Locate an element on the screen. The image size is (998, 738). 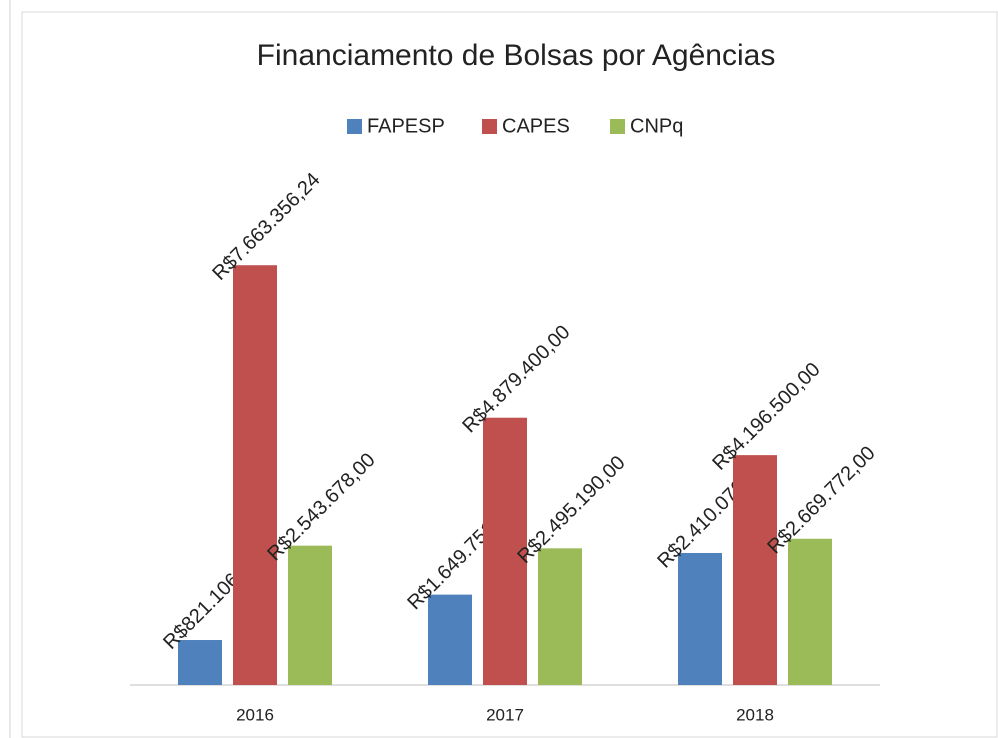
x-tick-label: 2018 is located at coordinates (755, 714).